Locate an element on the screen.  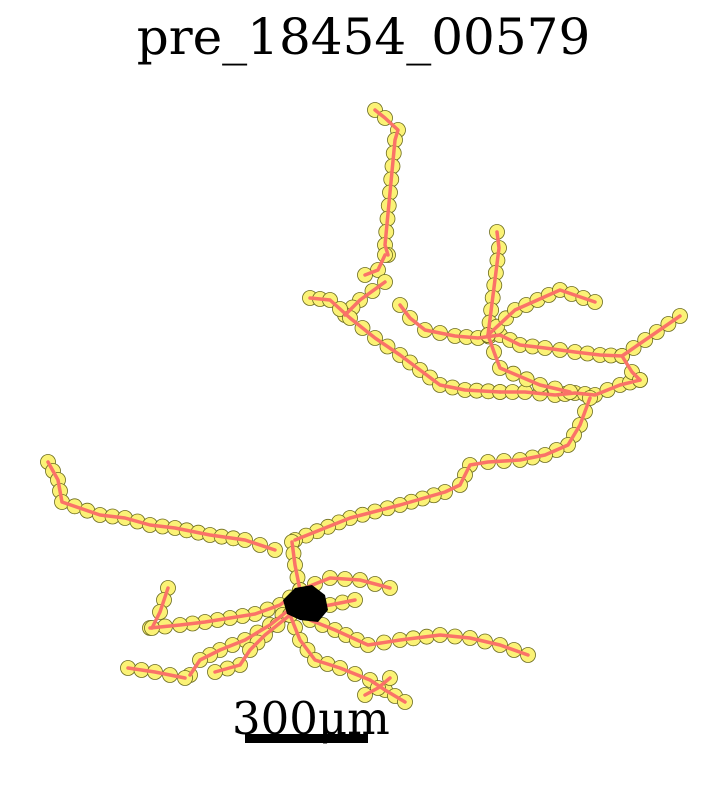
soma is located at coordinates (305, 603).